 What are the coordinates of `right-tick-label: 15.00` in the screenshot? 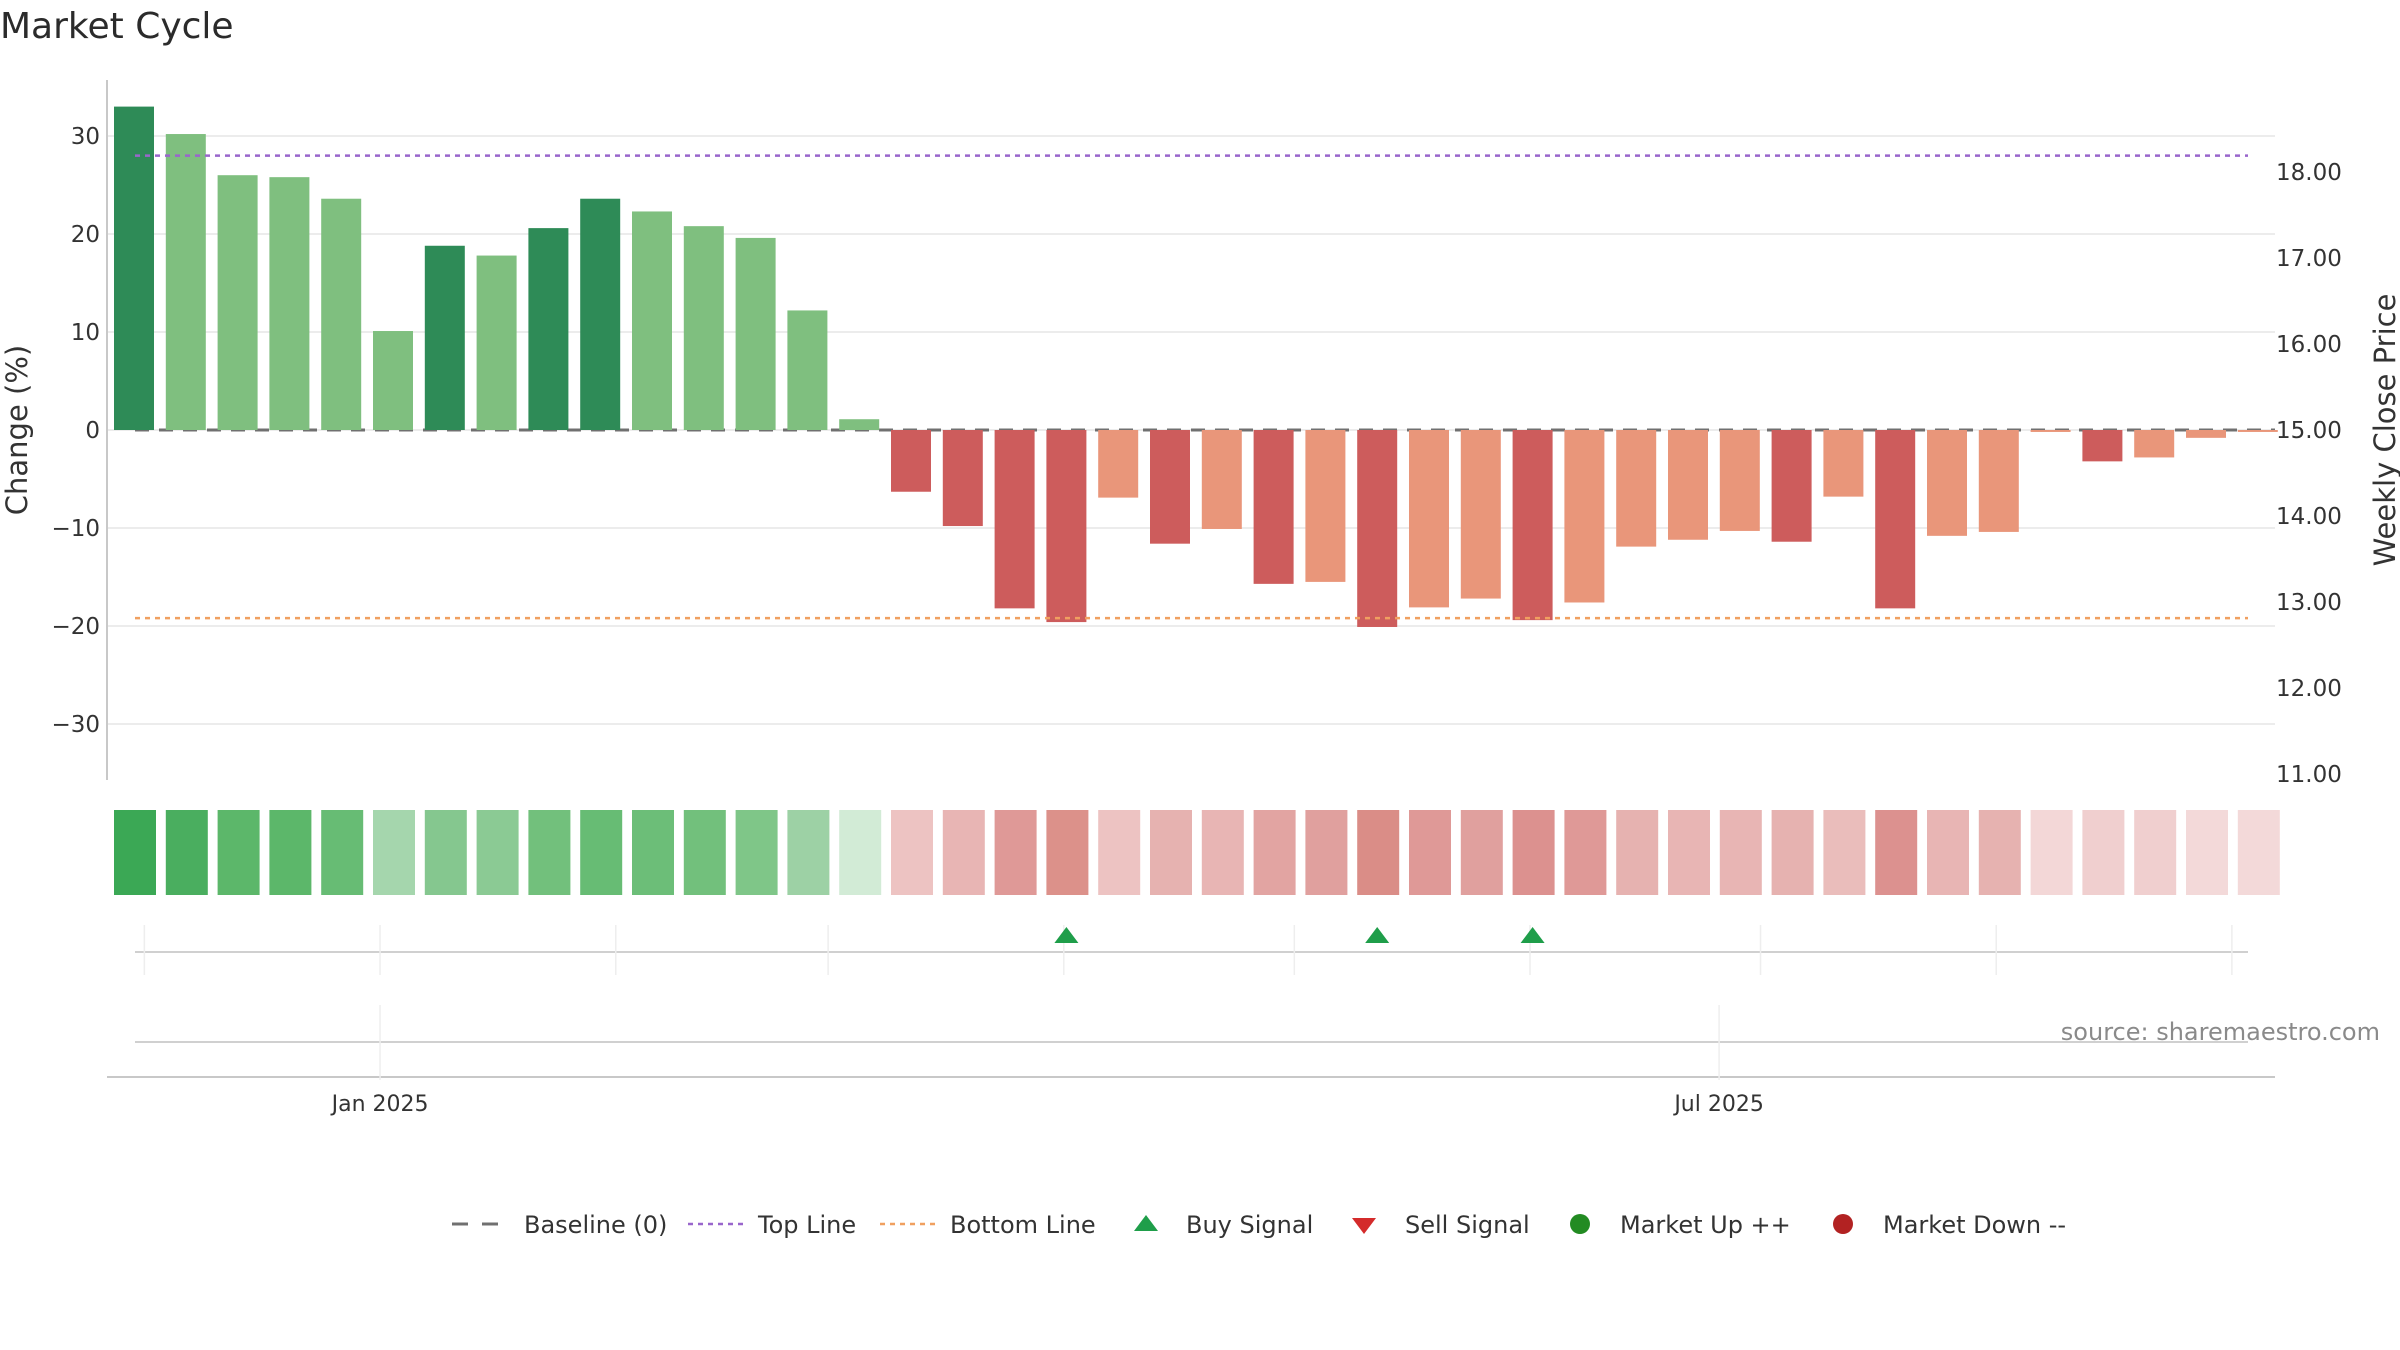 It's located at (2309, 431).